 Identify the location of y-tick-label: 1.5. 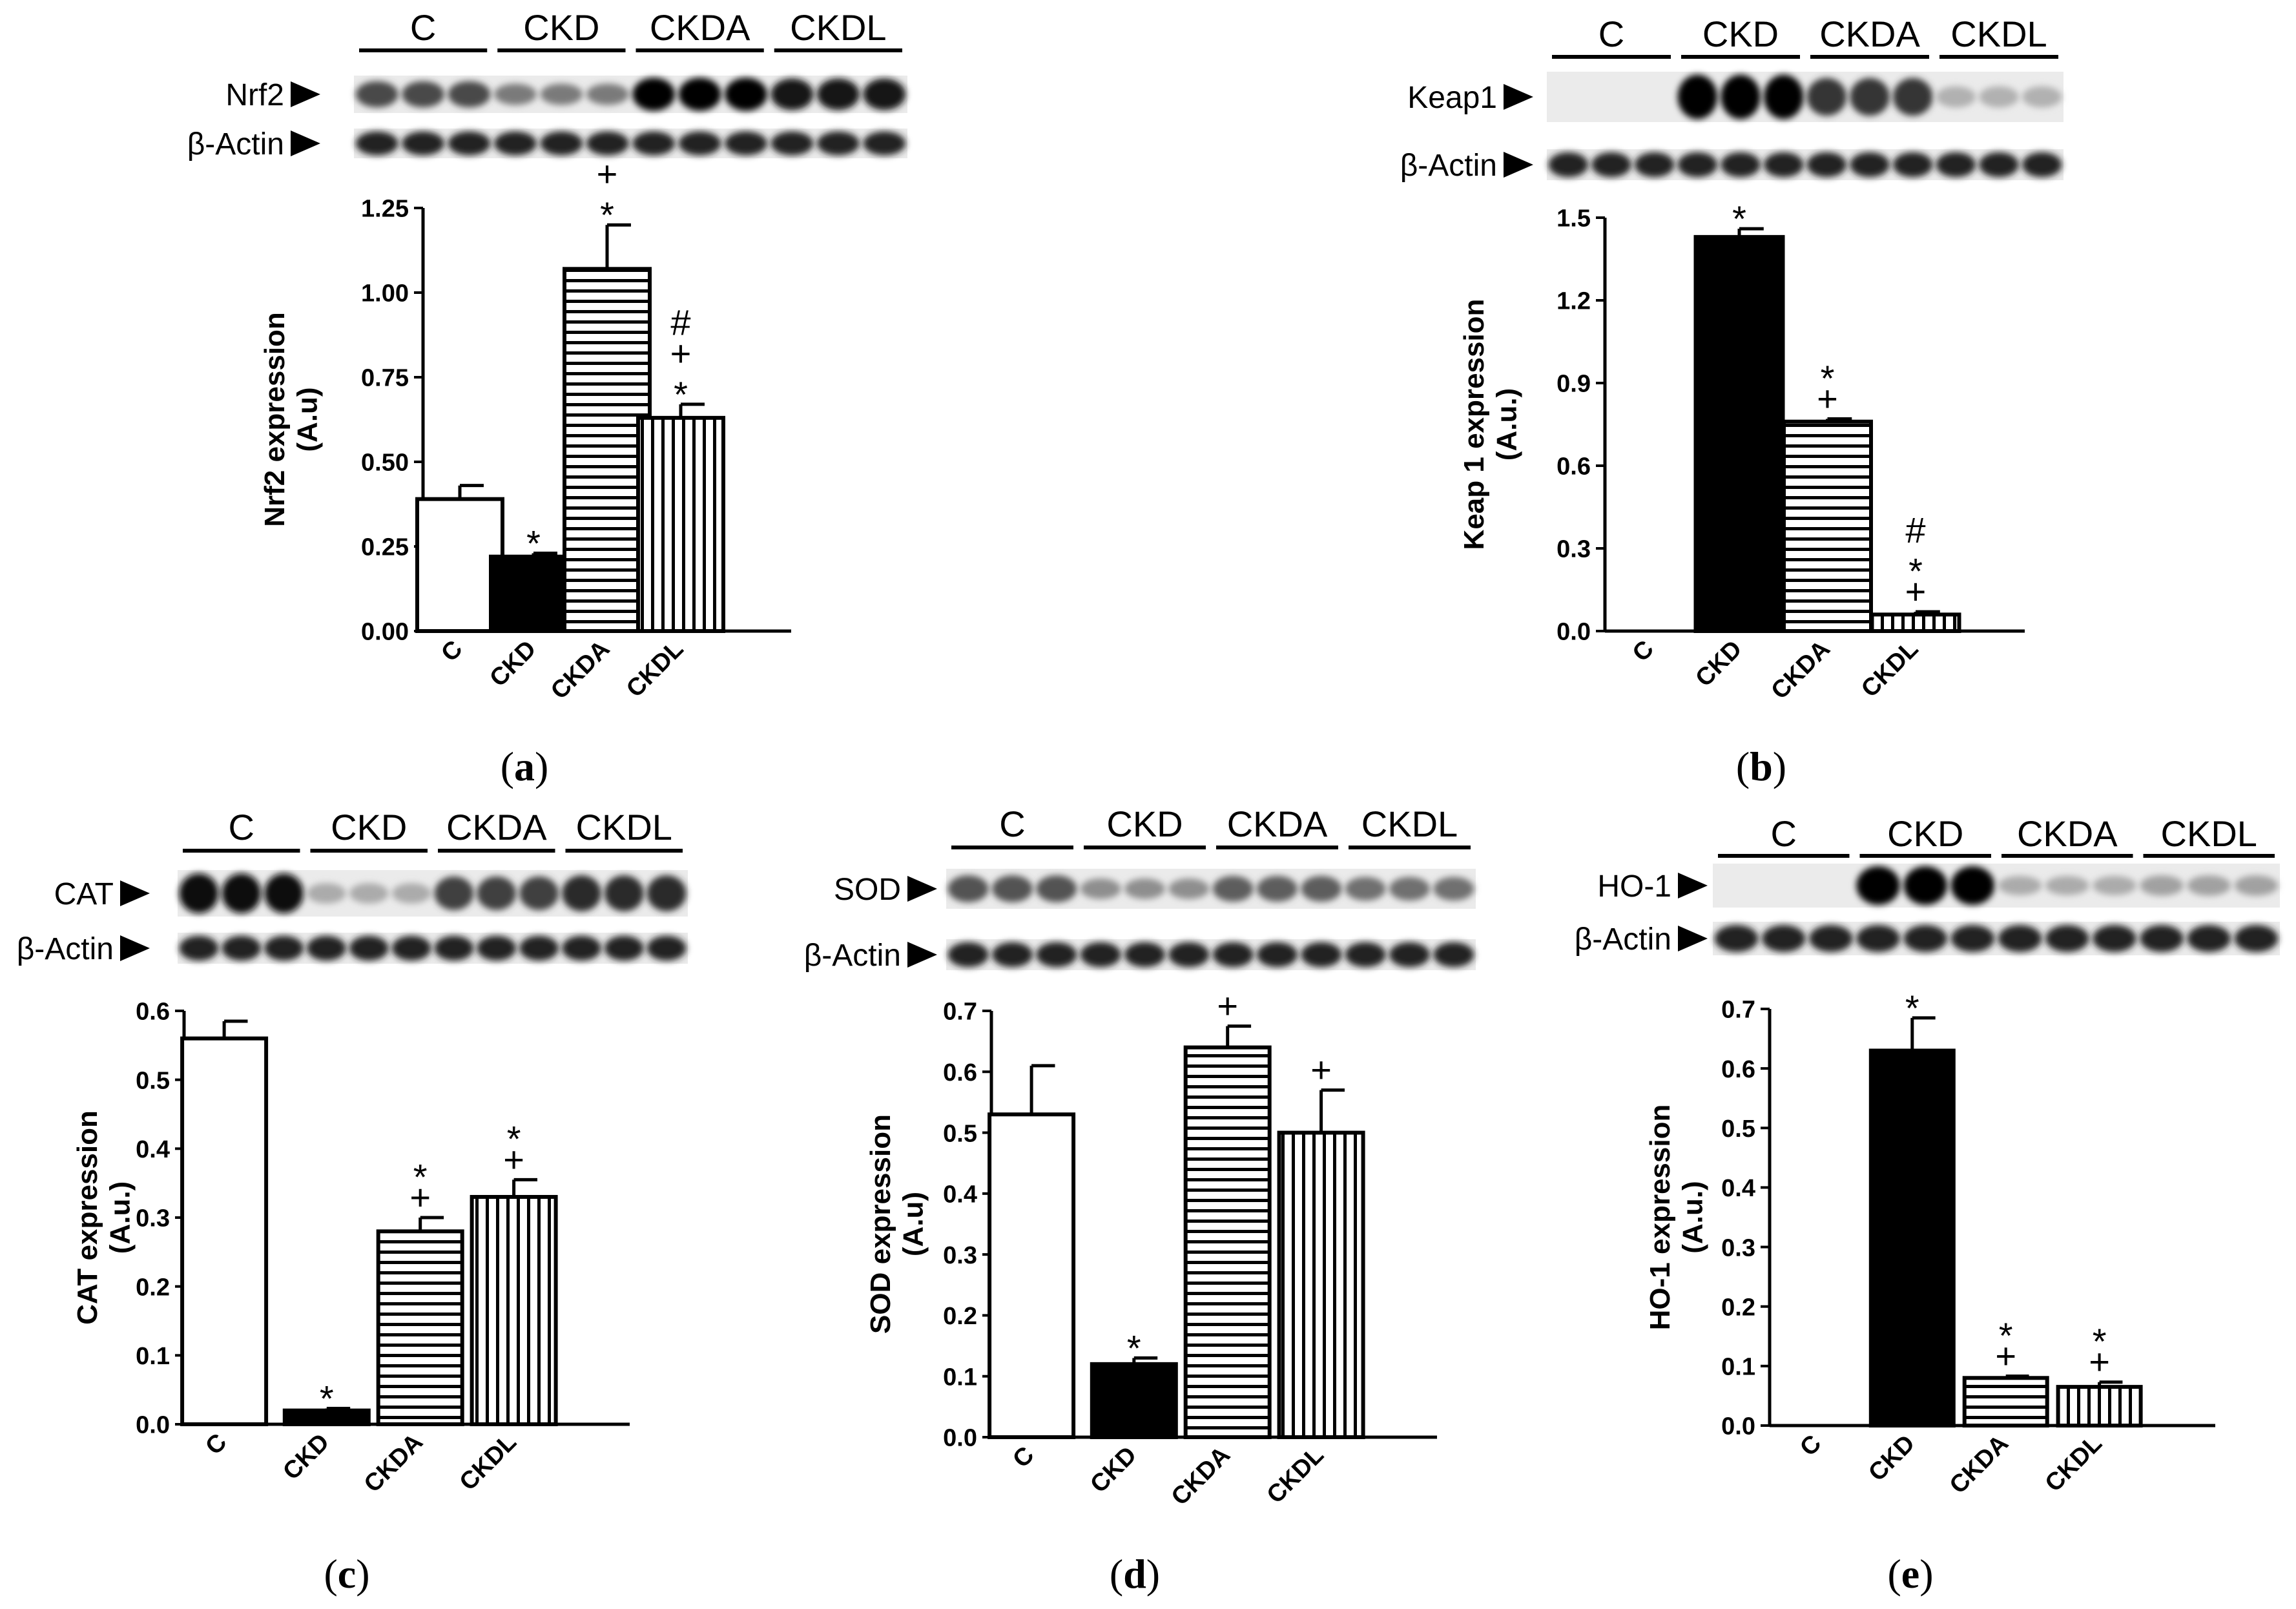
(1574, 219).